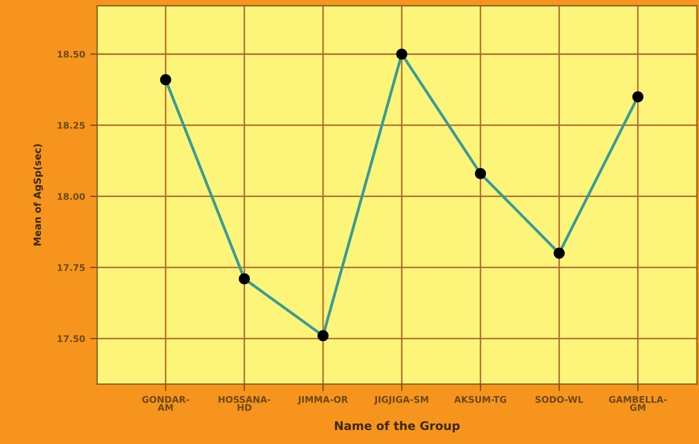 The width and height of the screenshot is (699, 444). I want to click on x-tick-label: SODO-WL, so click(560, 399).